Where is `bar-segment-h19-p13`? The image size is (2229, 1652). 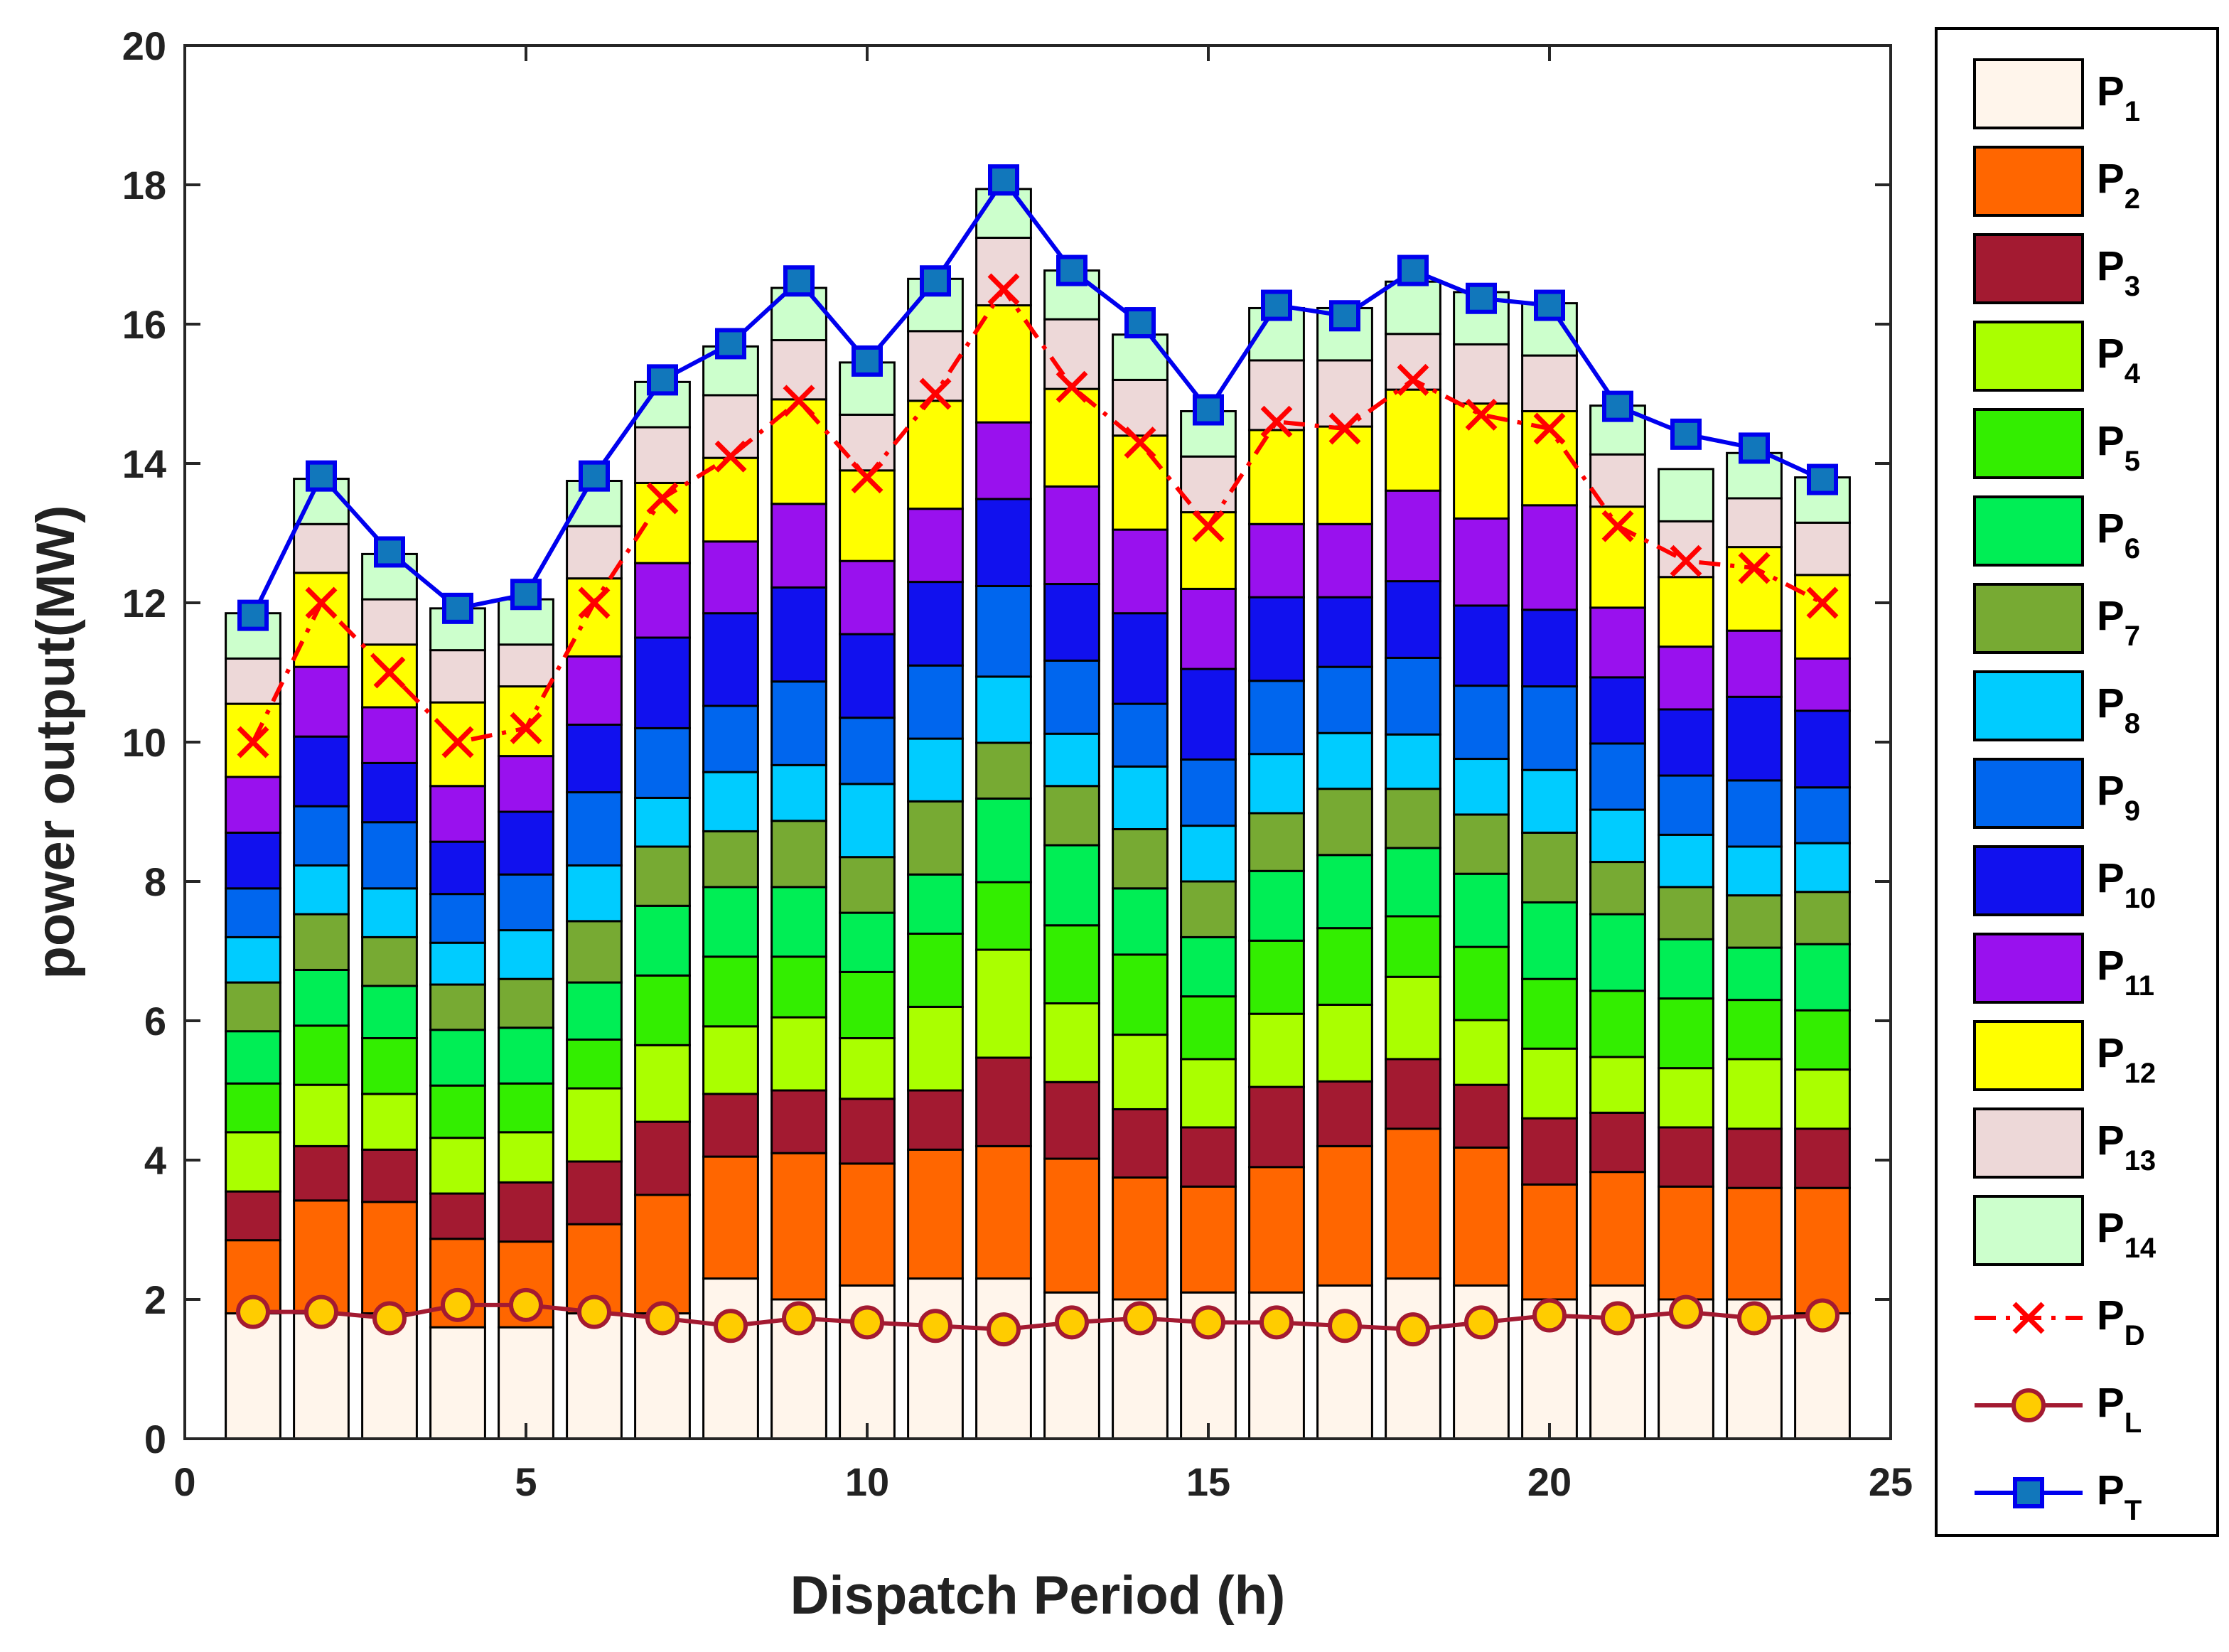 bar-segment-h19-p13 is located at coordinates (1482, 374).